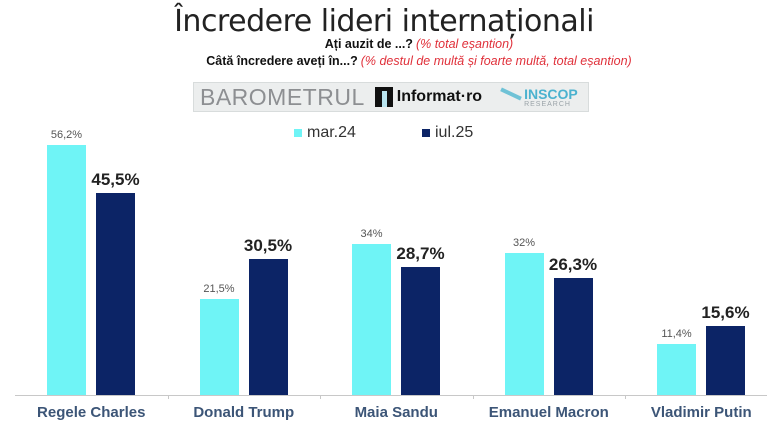 Image resolution: width=768 pixels, height=428 pixels. What do you see at coordinates (511, 97) in the screenshot?
I see `inscop-mark-icon` at bounding box center [511, 97].